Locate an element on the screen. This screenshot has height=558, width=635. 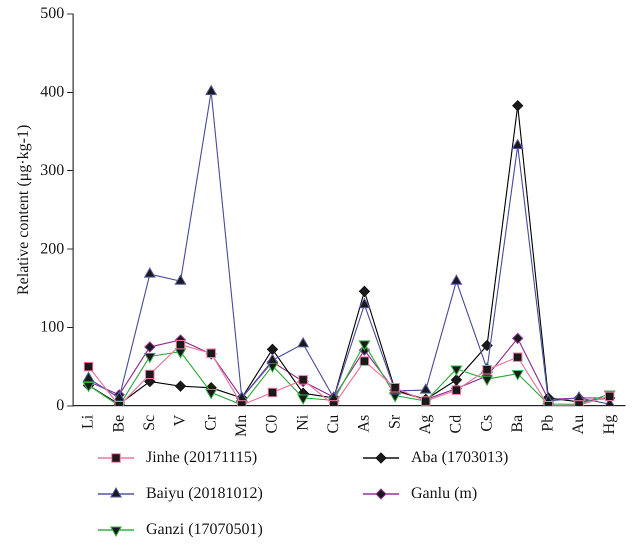
legend-label: Baiyu (20181012) is located at coordinates (204, 494).